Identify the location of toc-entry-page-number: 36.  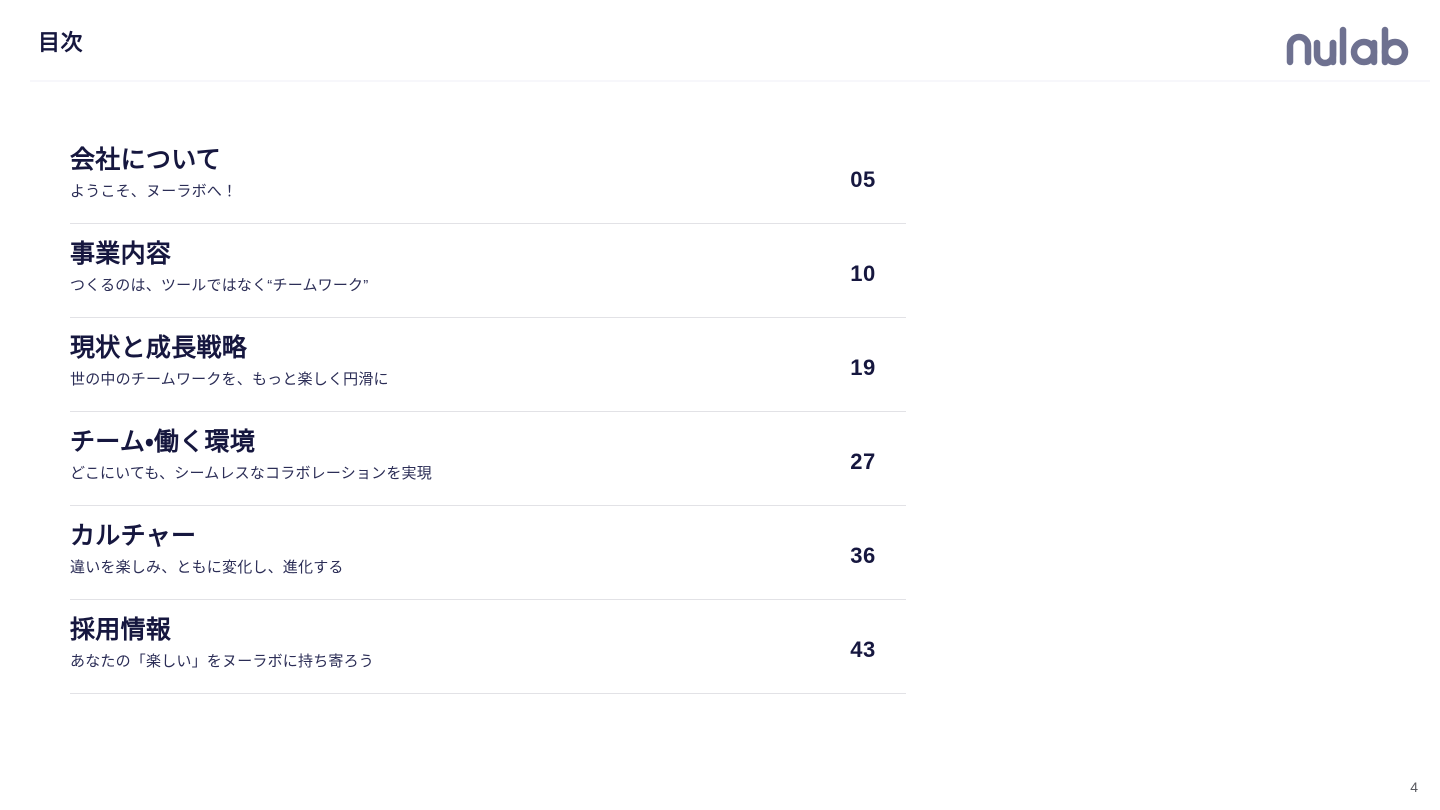
(863, 555).